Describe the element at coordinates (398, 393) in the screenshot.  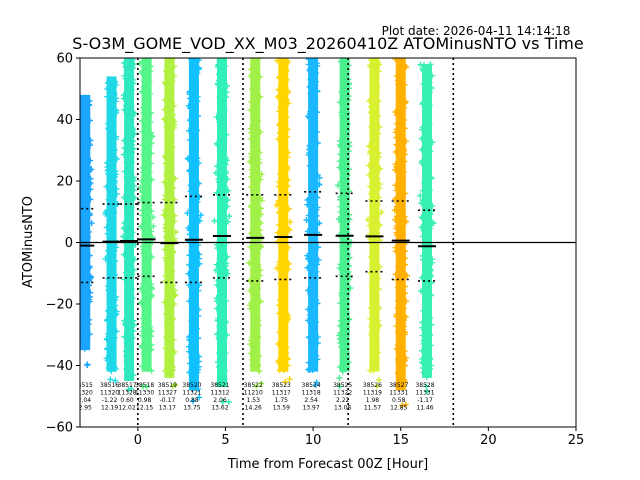
I see `group-stat-label: 11331` at that location.